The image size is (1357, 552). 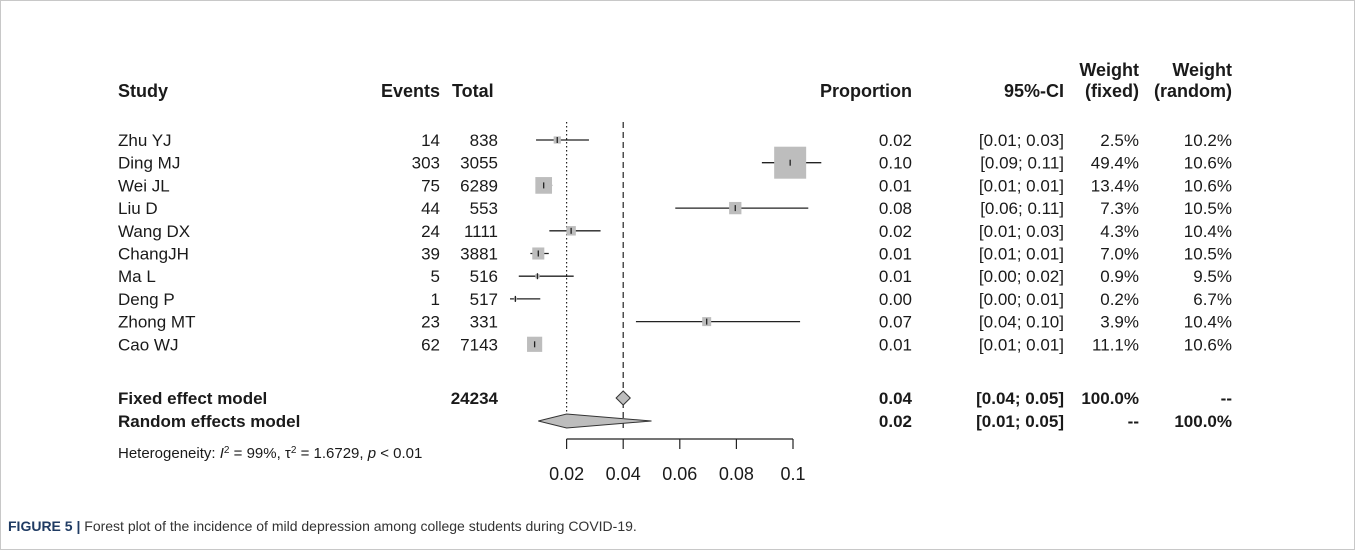 I want to click on study-ci: [0.09; 0.11], so click(x=1022, y=163).